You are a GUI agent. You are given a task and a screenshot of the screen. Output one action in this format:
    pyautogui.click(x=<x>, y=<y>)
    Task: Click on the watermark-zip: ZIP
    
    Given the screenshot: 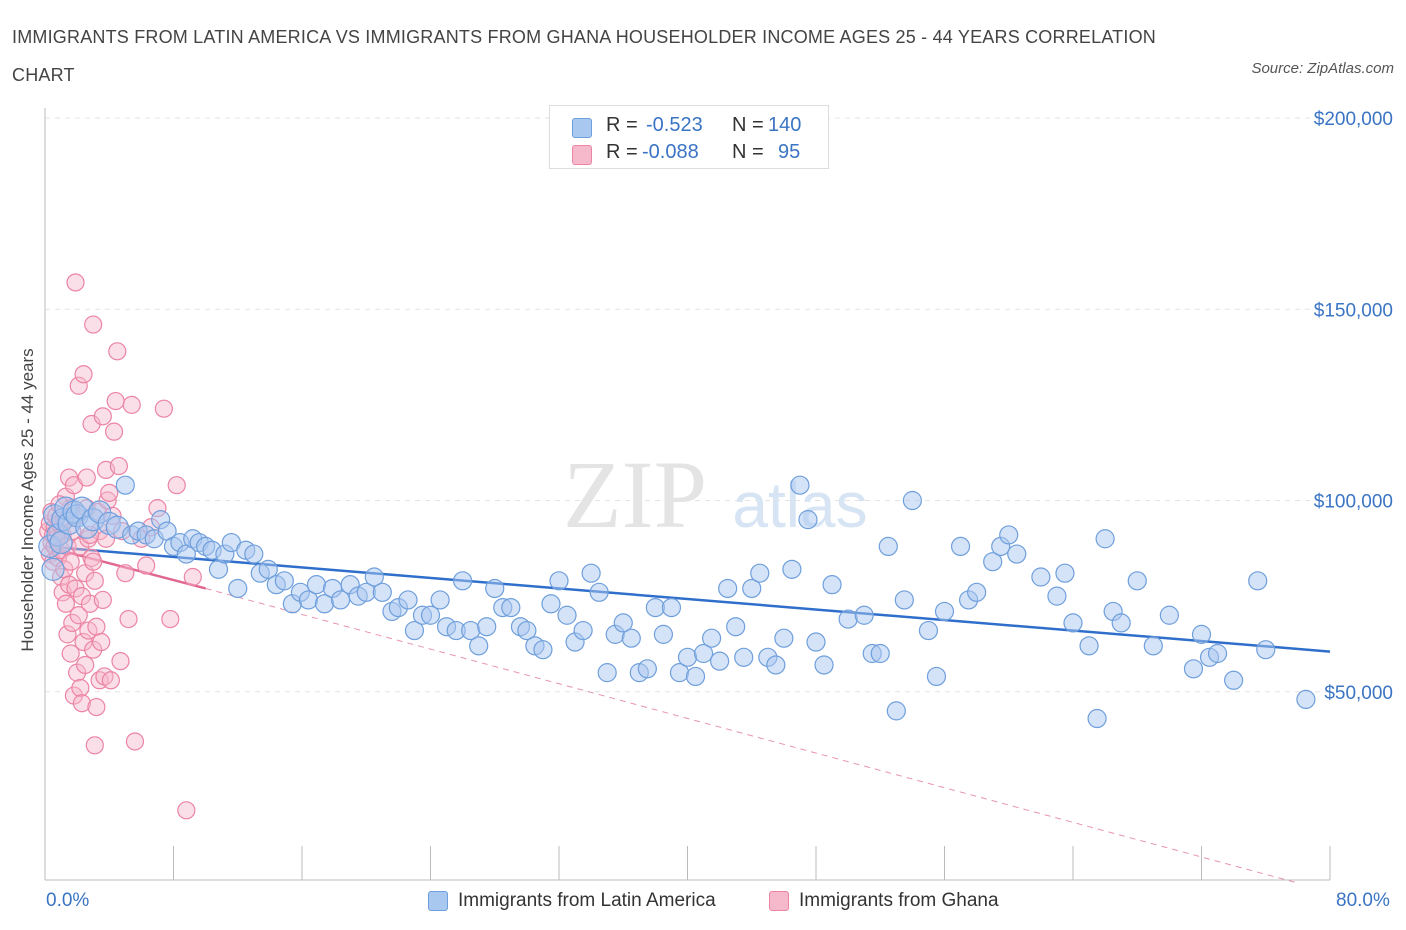 What is the action you would take?
    pyautogui.click(x=635, y=494)
    